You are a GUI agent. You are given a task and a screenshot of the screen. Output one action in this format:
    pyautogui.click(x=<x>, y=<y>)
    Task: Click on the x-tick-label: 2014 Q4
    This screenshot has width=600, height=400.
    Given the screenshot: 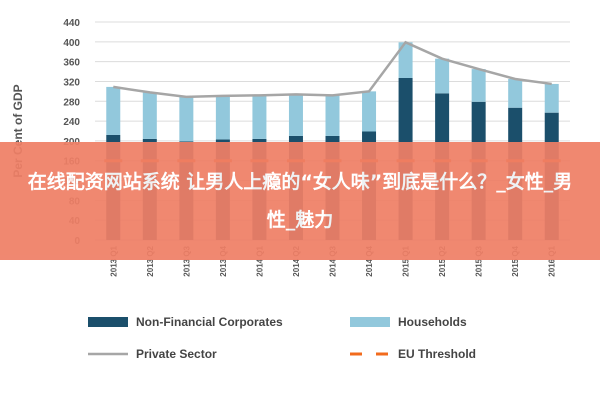 What is the action you would take?
    pyautogui.click(x=369, y=260)
    